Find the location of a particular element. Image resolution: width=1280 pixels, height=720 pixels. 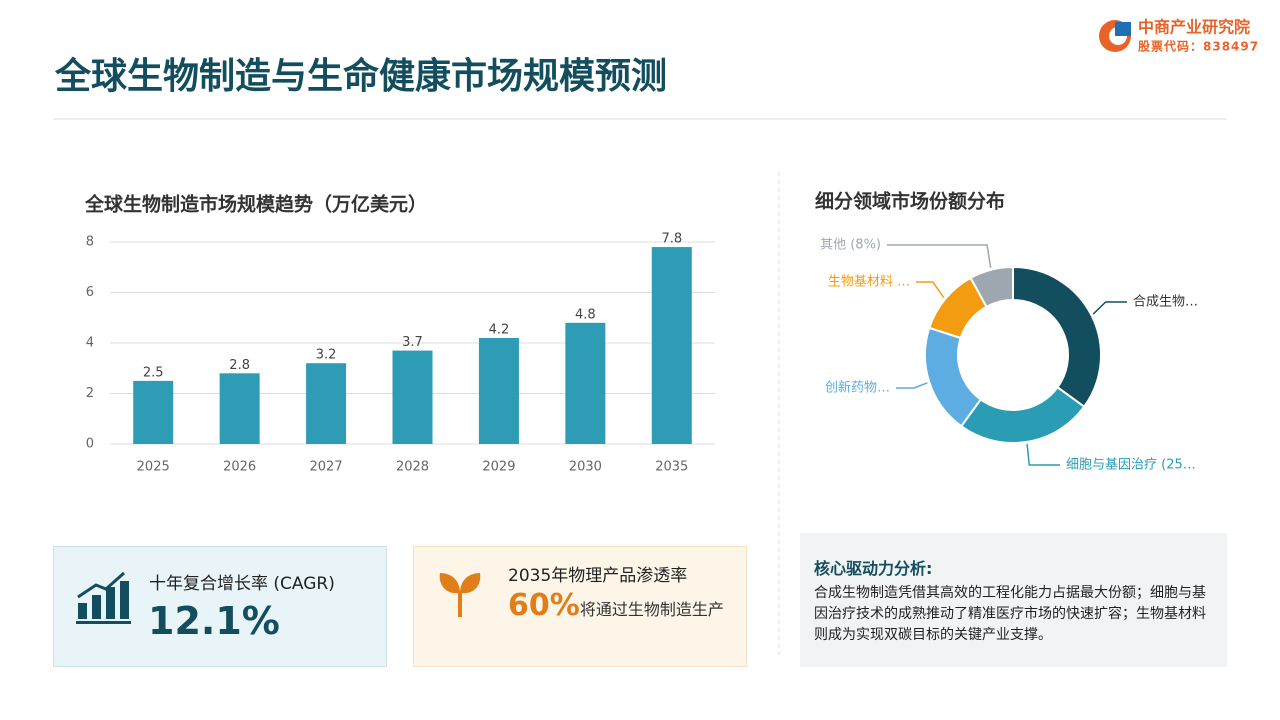

cagr-card: 十年复合增长率 (CAGR) 12.1% is located at coordinates (220, 606).